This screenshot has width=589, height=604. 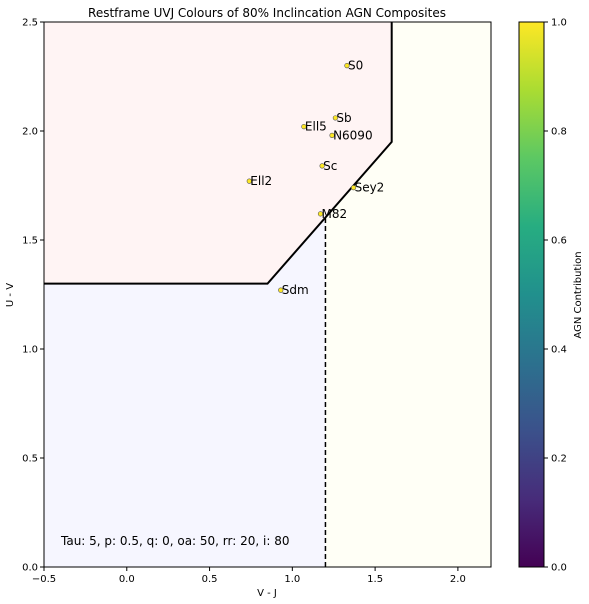 What do you see at coordinates (353, 135) in the screenshot?
I see `point-label-n6090: N6090` at bounding box center [353, 135].